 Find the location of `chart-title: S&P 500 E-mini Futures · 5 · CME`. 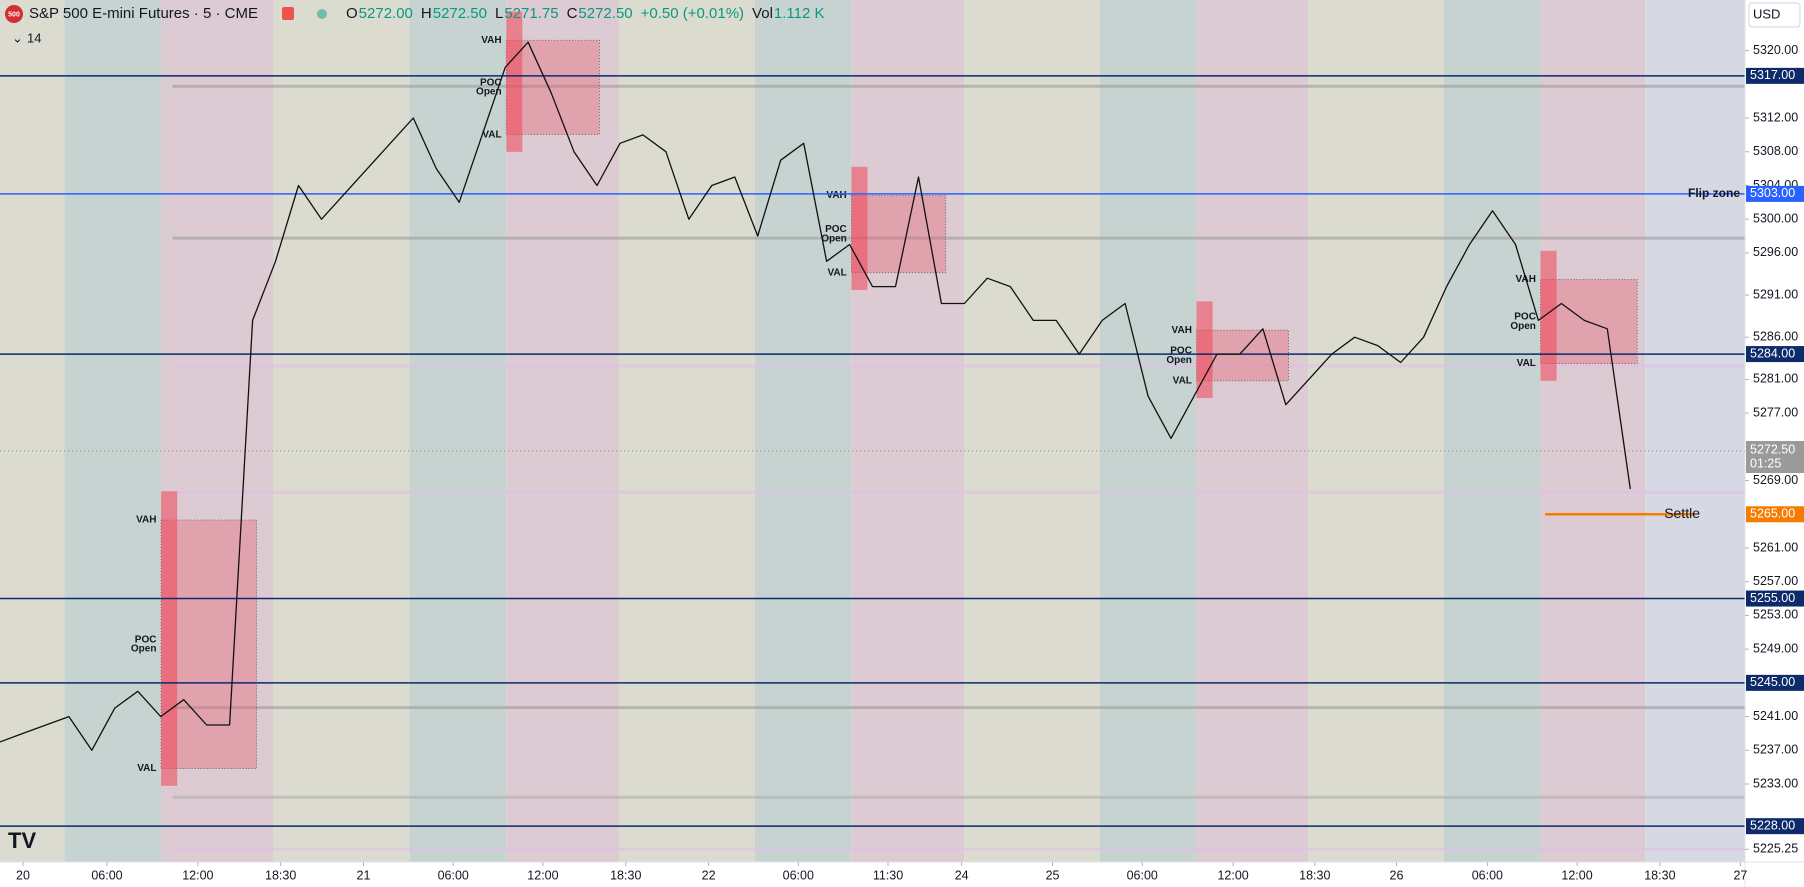

chart-title: S&P 500 E-mini Futures · 5 · CME is located at coordinates (143, 13).